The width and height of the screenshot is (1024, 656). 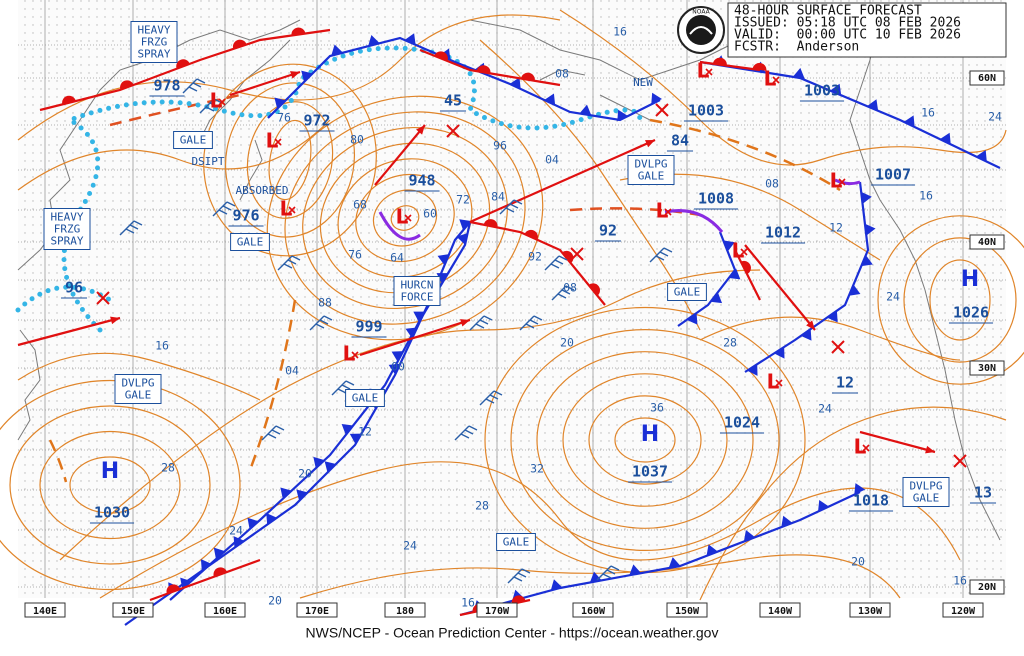 I want to click on isobar-label: 08, so click(x=562, y=74).